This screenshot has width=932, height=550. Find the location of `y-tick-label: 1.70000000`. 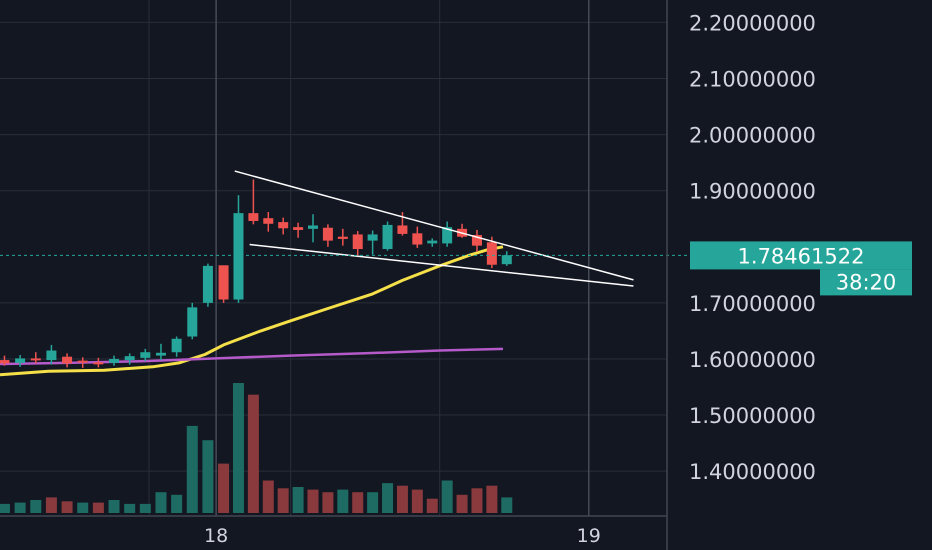

y-tick-label: 1.70000000 is located at coordinates (752, 304).